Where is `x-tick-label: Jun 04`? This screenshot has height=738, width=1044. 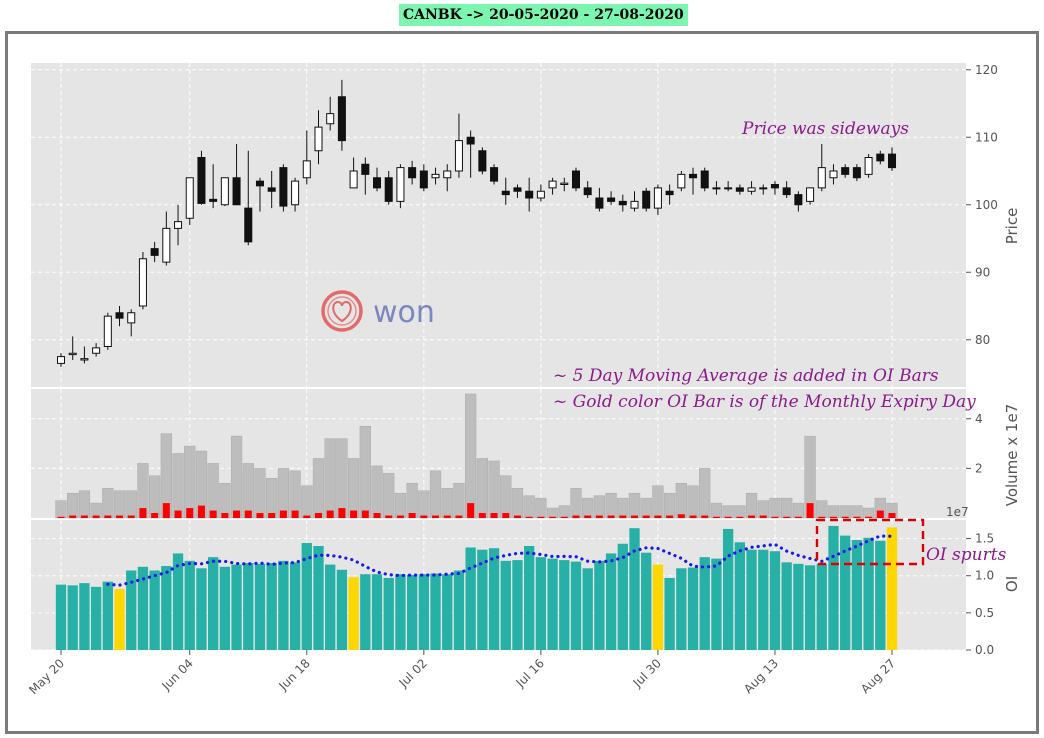 x-tick-label: Jun 04 is located at coordinates (177, 674).